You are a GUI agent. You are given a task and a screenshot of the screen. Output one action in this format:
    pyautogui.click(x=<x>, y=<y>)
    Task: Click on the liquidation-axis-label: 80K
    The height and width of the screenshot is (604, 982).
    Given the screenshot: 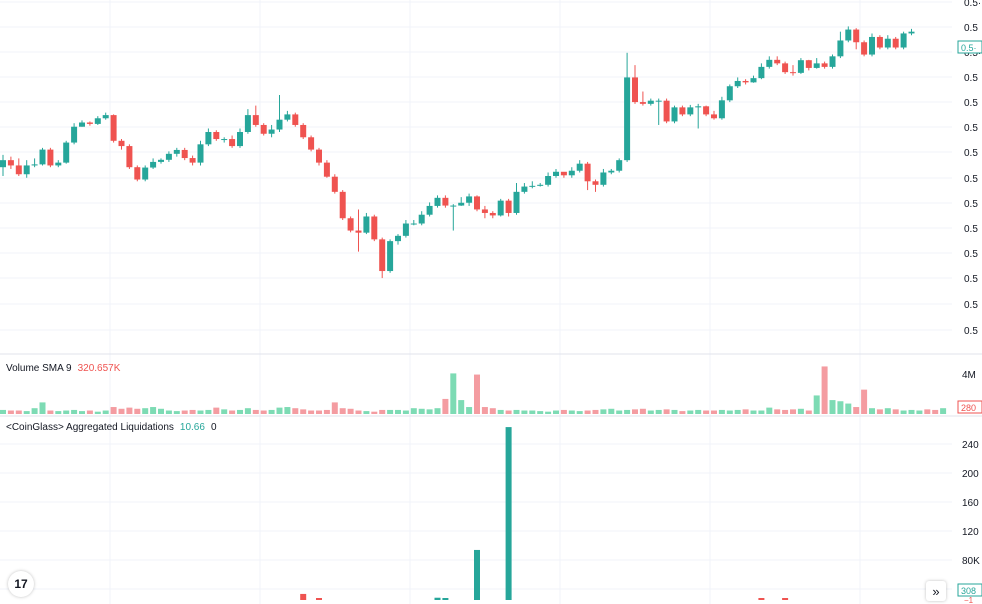 What is the action you would take?
    pyautogui.click(x=971, y=561)
    